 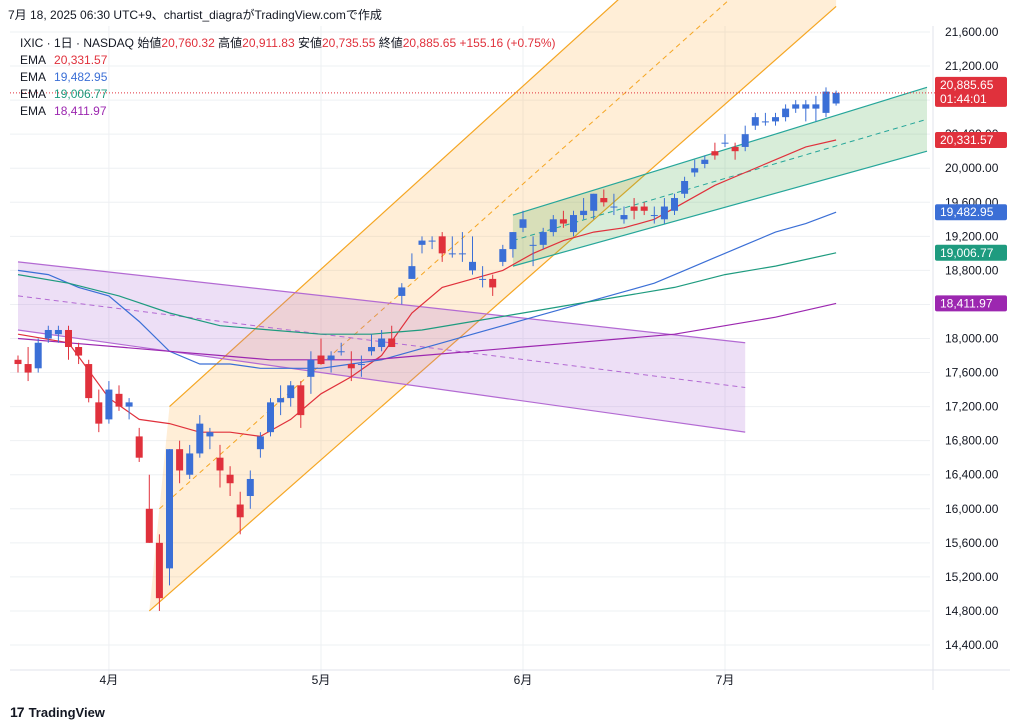 I want to click on price-badge-bg, so click(x=971, y=91).